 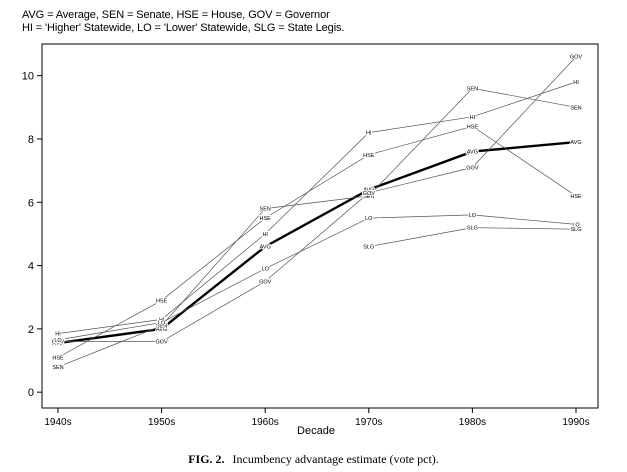 What do you see at coordinates (368, 422) in the screenshot?
I see `x-tick-label: 1970s` at bounding box center [368, 422].